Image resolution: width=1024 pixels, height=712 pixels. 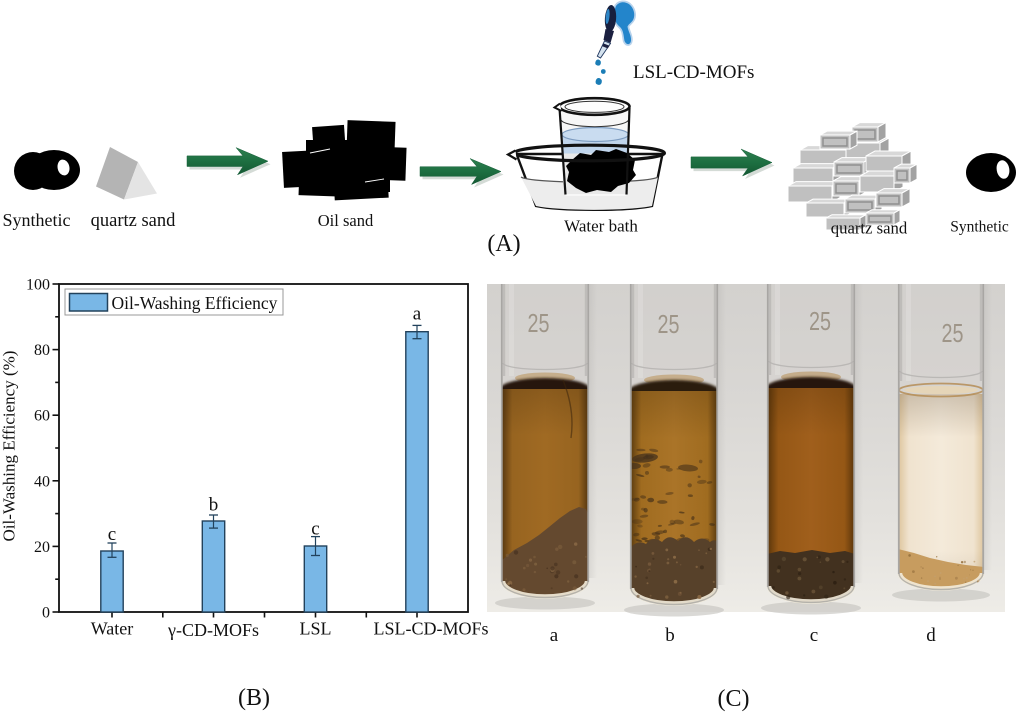 I want to click on svg-text: Oil-Washing Efficiency (%), so click(x=9, y=446).